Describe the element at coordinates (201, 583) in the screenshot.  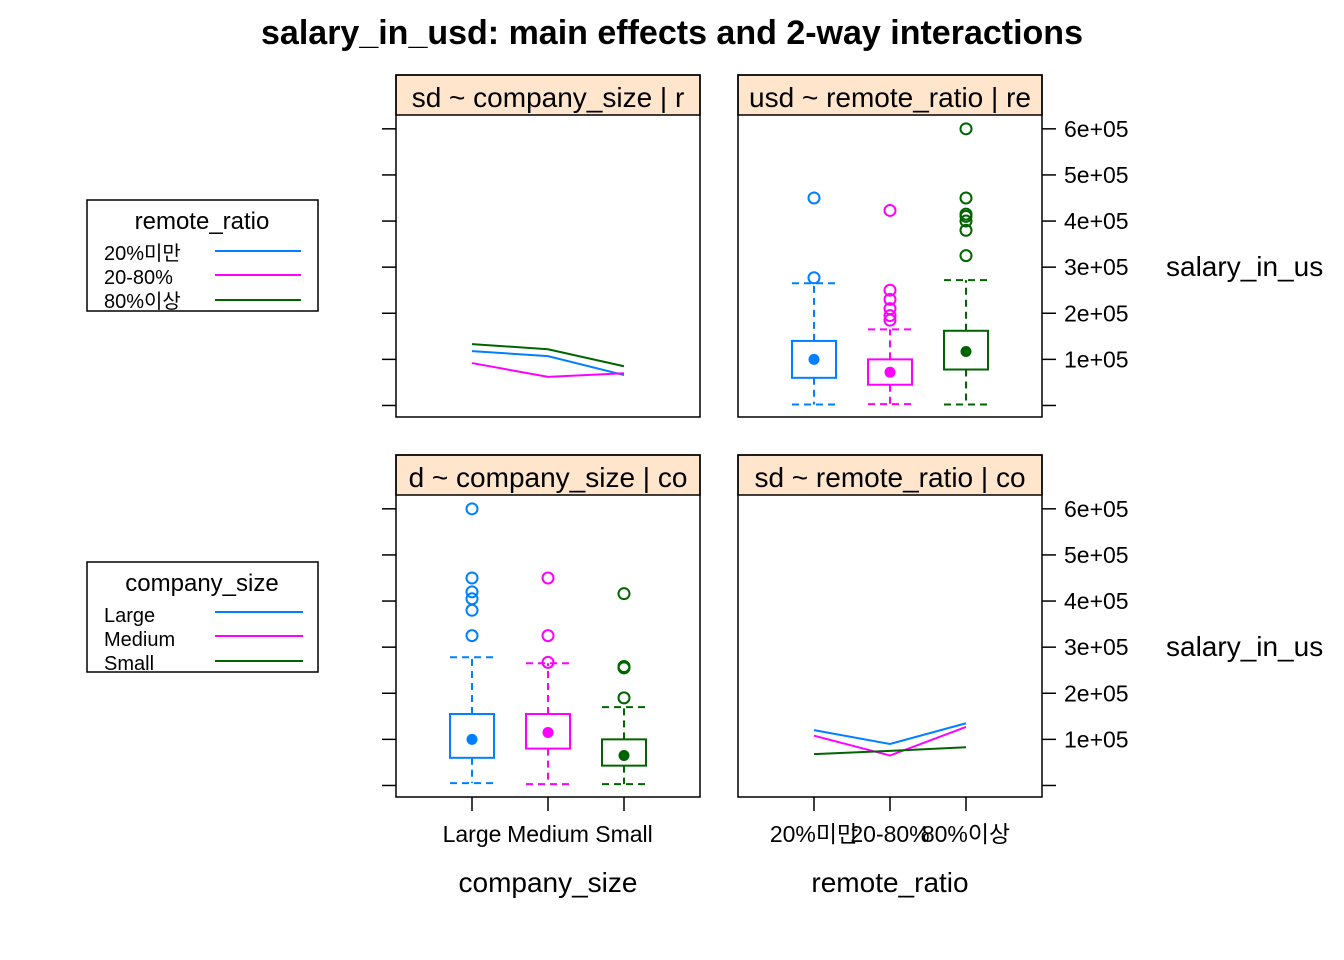
I see `legend-title: company_size` at that location.